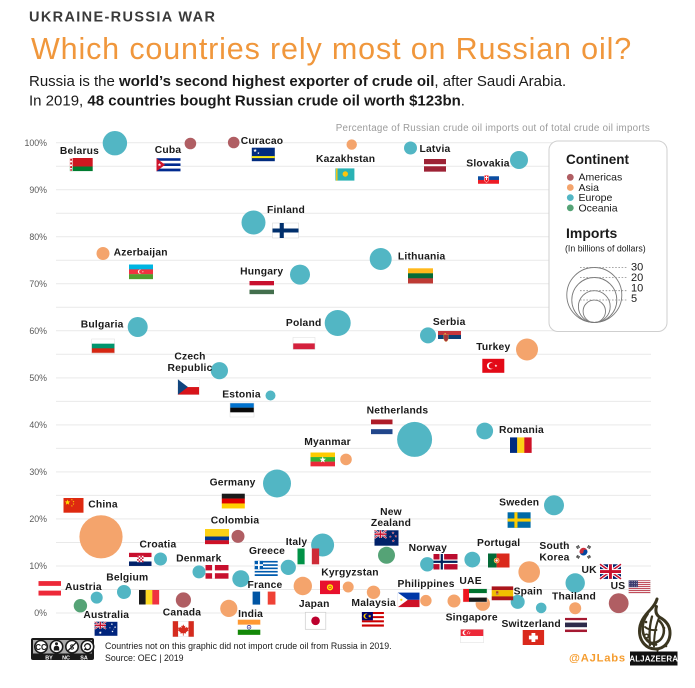 This screenshot has width=695, height=688. Describe the element at coordinates (49, 658) in the screenshot. I see `svg-text: BY` at that location.